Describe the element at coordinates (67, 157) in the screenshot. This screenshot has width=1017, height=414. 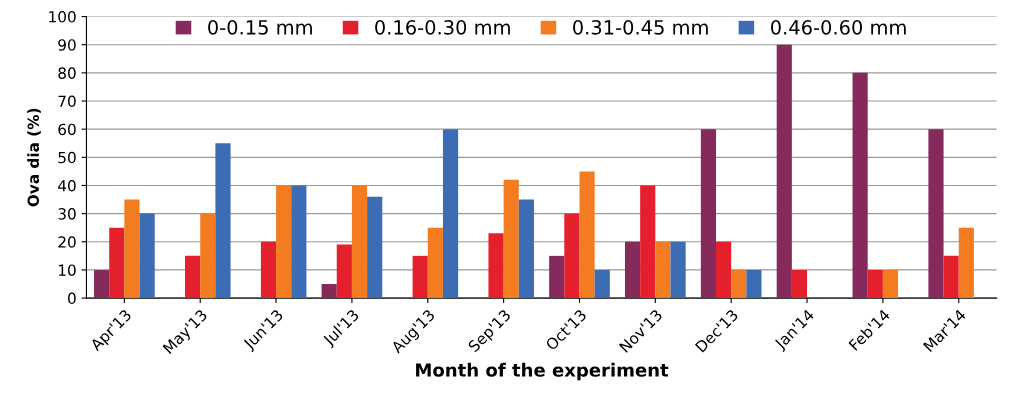
I see `y-tick-label: 50` at that location.